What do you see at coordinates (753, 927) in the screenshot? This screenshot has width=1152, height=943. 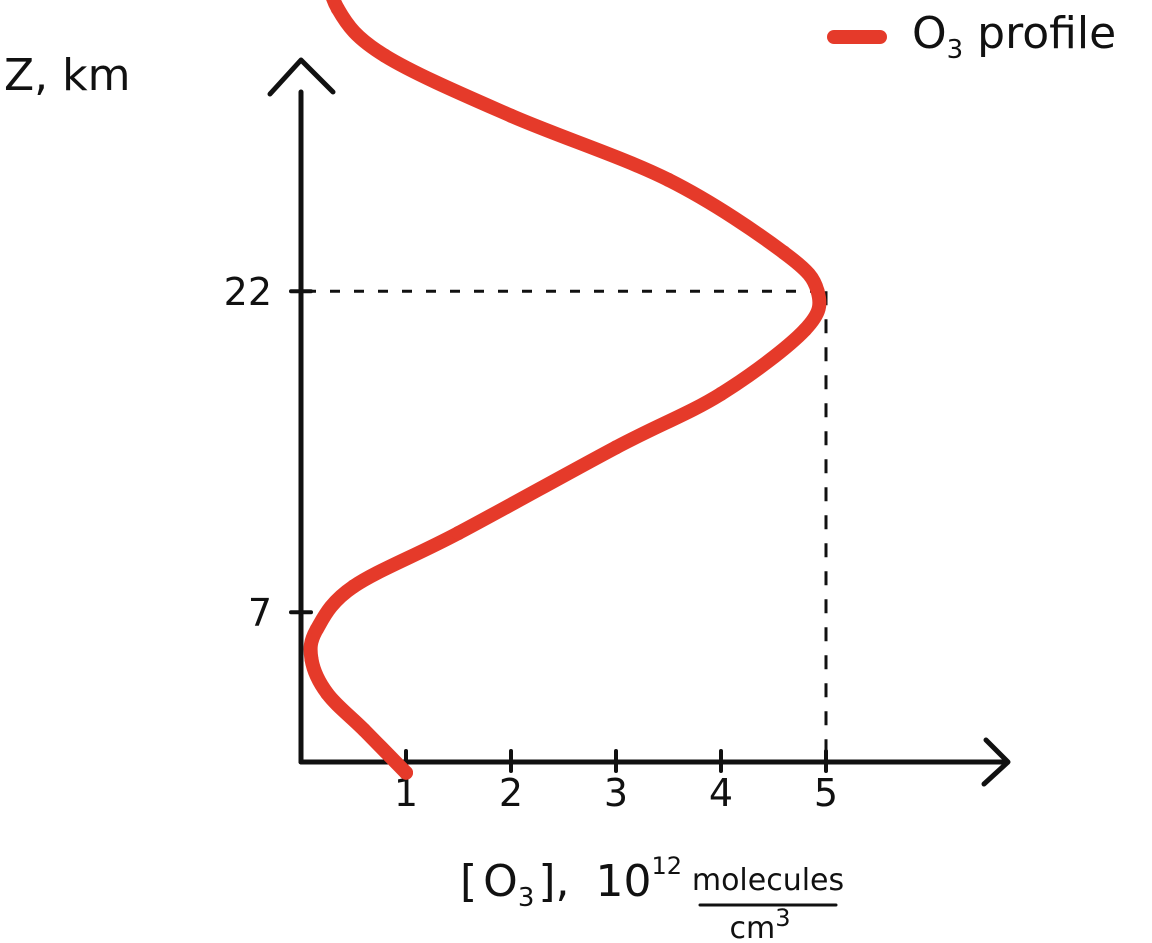 I see `x-label-unit-denominator: cm` at bounding box center [753, 927].